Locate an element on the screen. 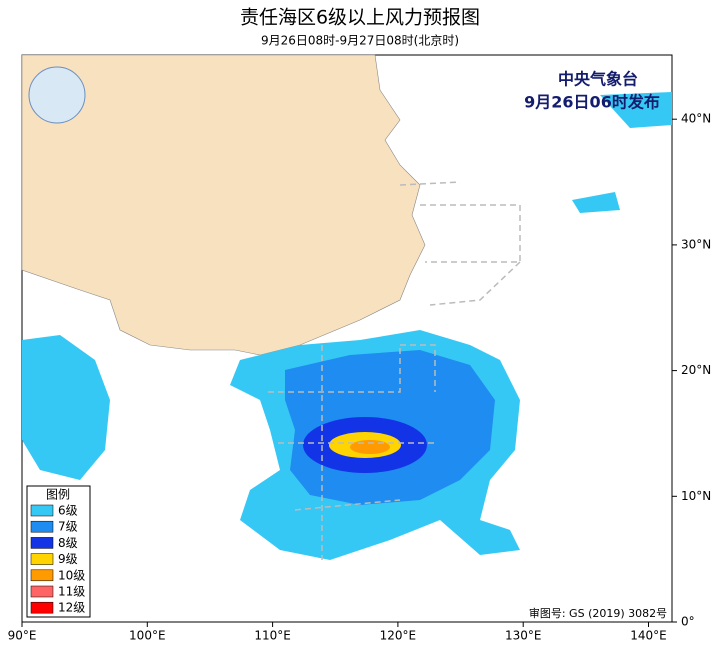 The width and height of the screenshot is (720, 649). logo is located at coordinates (57, 95).